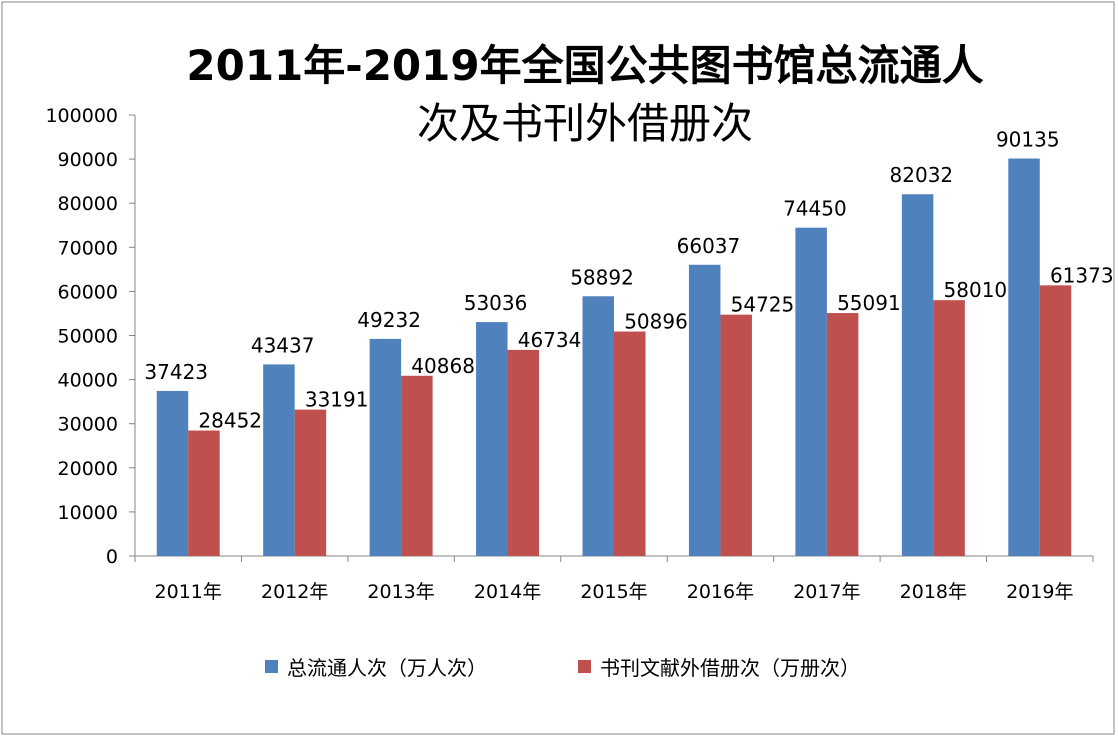 The width and height of the screenshot is (1118, 737). Describe the element at coordinates (496, 303) in the screenshot. I see `data-label: 53036` at that location.